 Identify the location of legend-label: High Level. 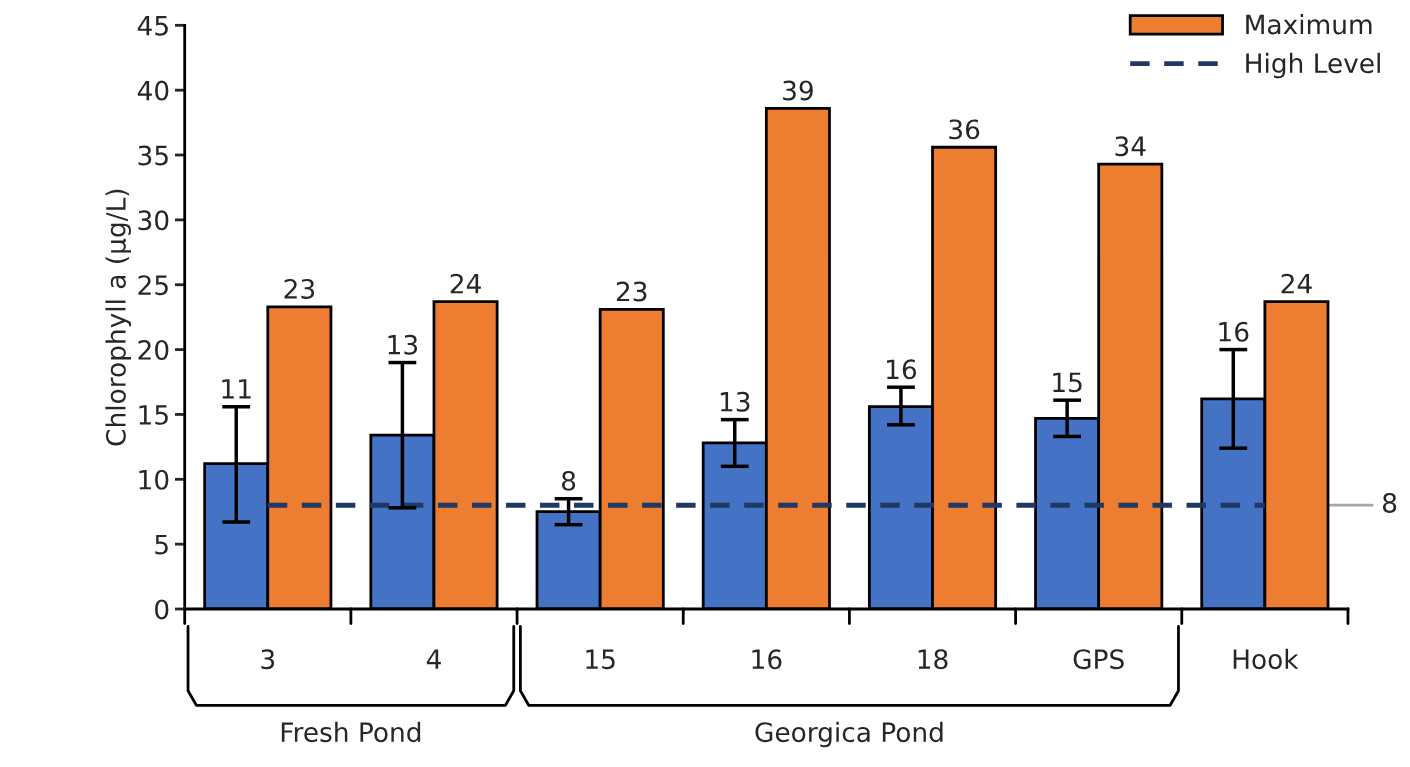
(1313, 65).